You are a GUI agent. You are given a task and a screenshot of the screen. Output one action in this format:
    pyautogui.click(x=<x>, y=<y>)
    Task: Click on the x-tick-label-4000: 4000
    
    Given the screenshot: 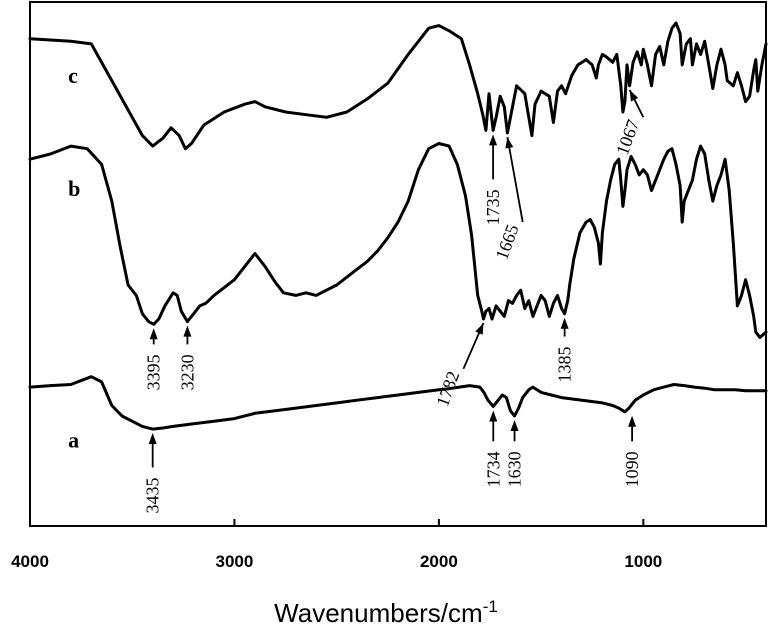 What is the action you would take?
    pyautogui.click(x=30, y=561)
    